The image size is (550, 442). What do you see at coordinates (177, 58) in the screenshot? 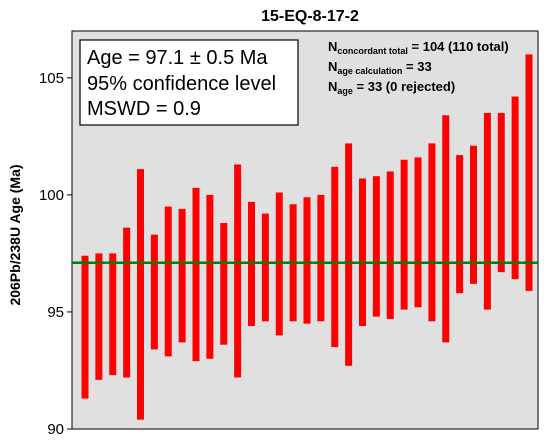
I see `stat-age-text: Age = 97.1 ± 0.5 Ma` at bounding box center [177, 58].